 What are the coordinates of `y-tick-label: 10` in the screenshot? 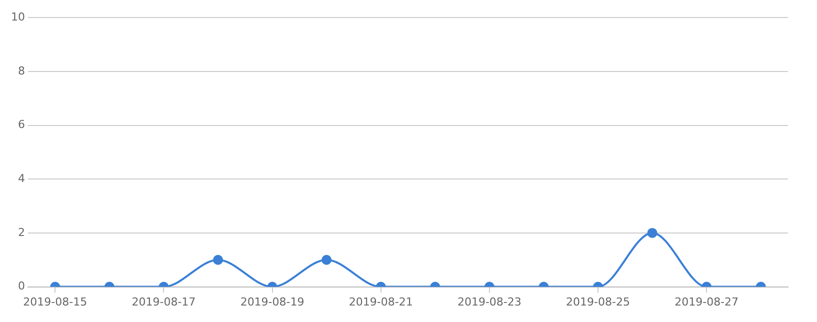 It's located at (17, 17).